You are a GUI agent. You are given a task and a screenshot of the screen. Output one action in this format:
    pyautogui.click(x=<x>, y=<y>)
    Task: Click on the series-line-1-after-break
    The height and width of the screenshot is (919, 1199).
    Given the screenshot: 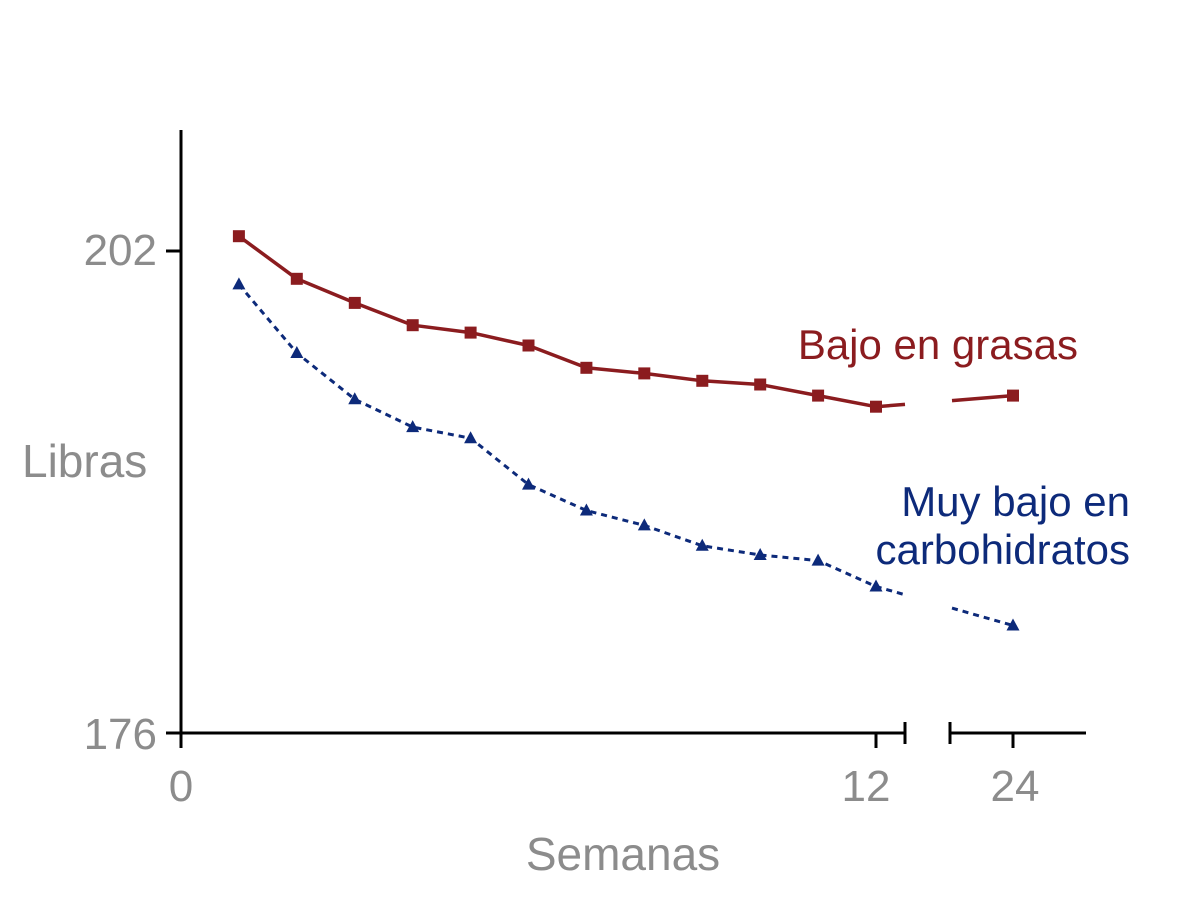 What is the action you would take?
    pyautogui.click(x=982, y=616)
    